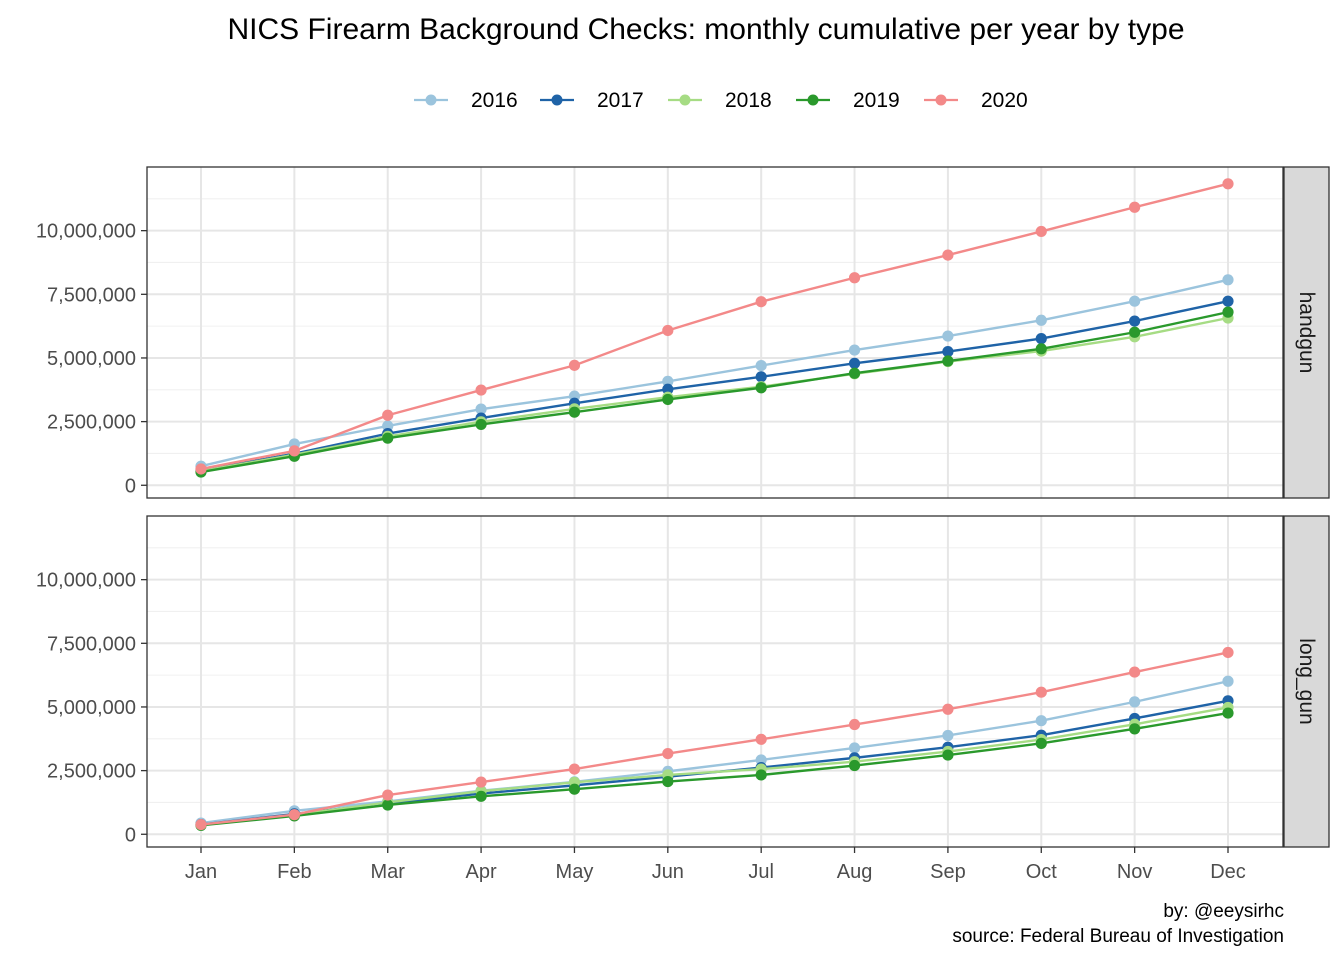 Image resolution: width=1344 pixels, height=960 pixels. Describe the element at coordinates (715, 865) in the screenshot. I see `x-axis: Jan Feb Mar Apr May Jun Jul Aug Sep Oct Nov Dec` at that location.